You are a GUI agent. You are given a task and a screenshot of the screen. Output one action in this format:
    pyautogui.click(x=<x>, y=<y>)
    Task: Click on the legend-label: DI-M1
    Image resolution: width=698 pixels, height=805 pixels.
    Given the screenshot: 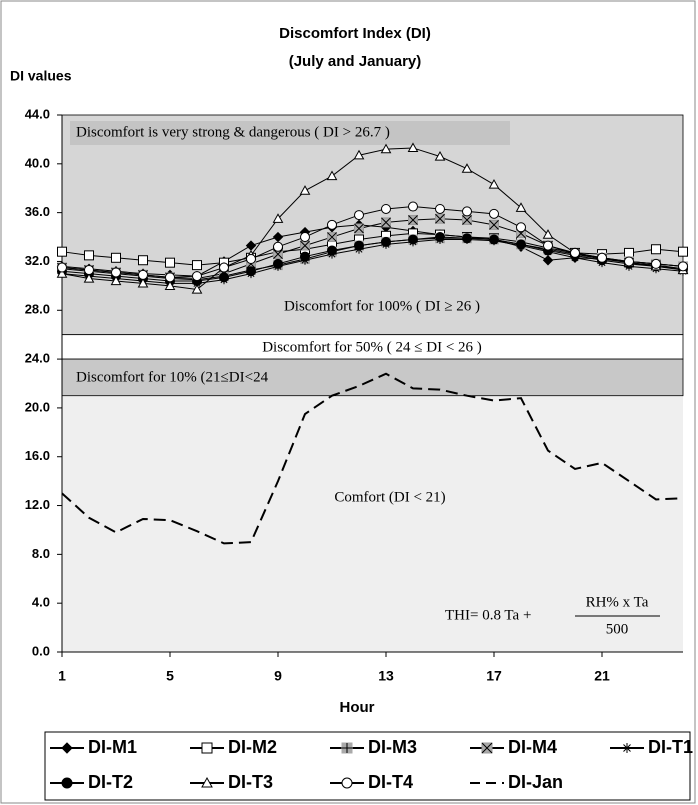 What is the action you would take?
    pyautogui.click(x=112, y=747)
    